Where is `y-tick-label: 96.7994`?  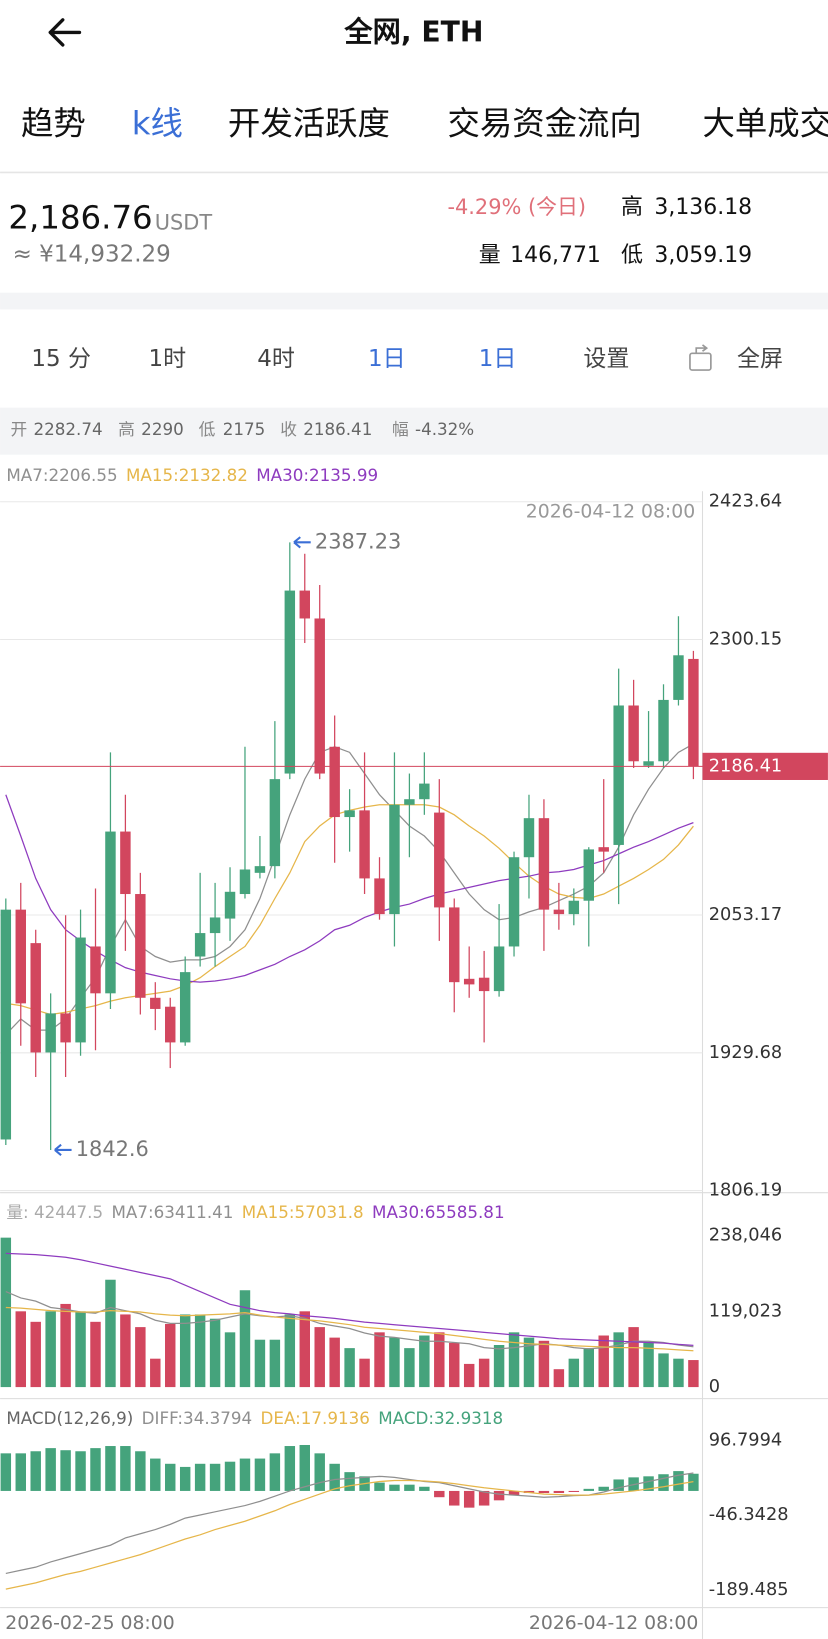
y-tick-label: 96.7994 is located at coordinates (745, 1440).